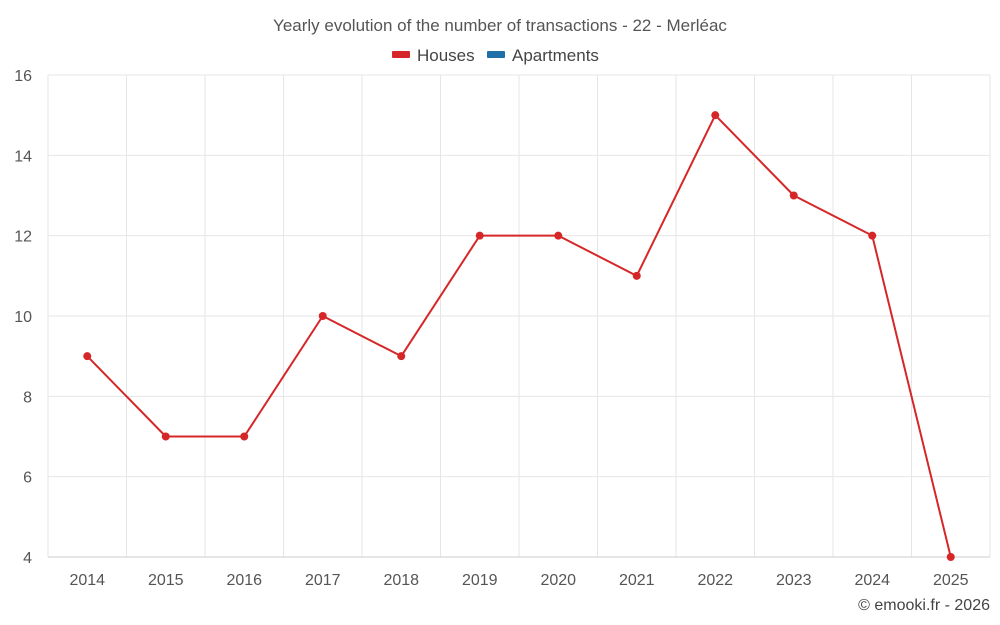 The height and width of the screenshot is (625, 1000). I want to click on x-tick-label: 2024, so click(872, 580).